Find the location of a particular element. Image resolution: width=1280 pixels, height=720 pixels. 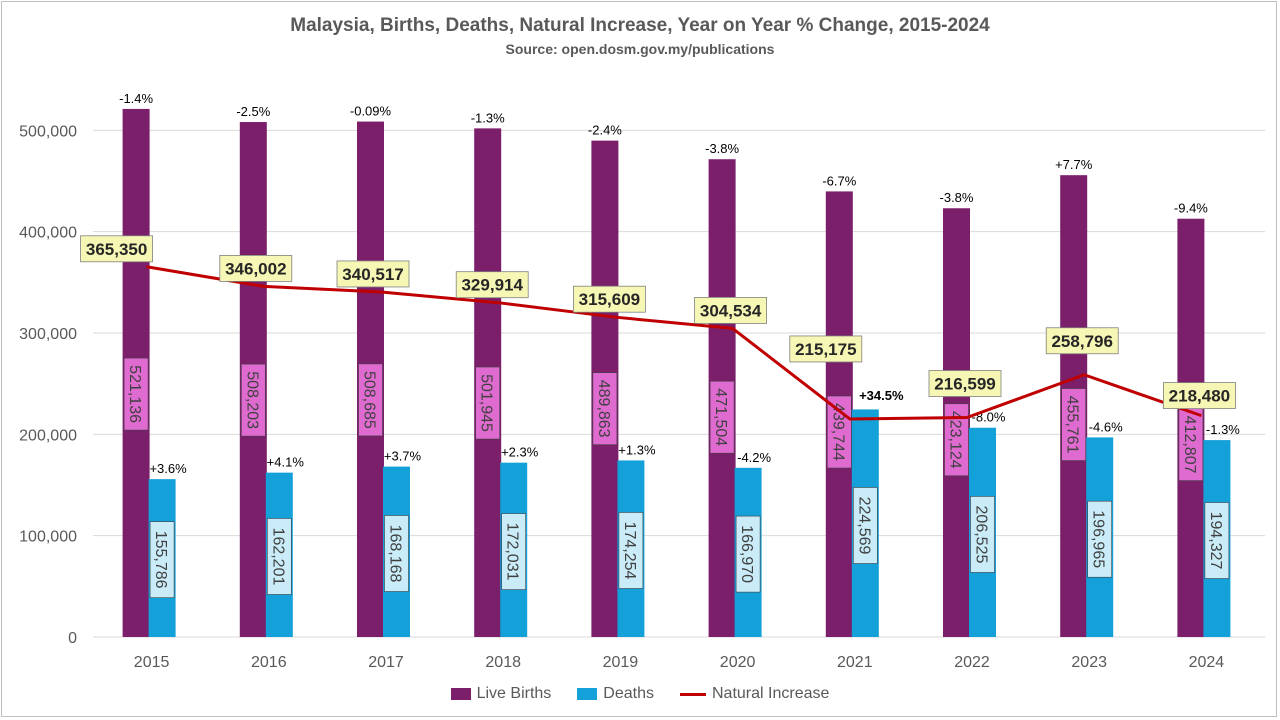

deaths-value-label: 162,201 is located at coordinates (279, 556).